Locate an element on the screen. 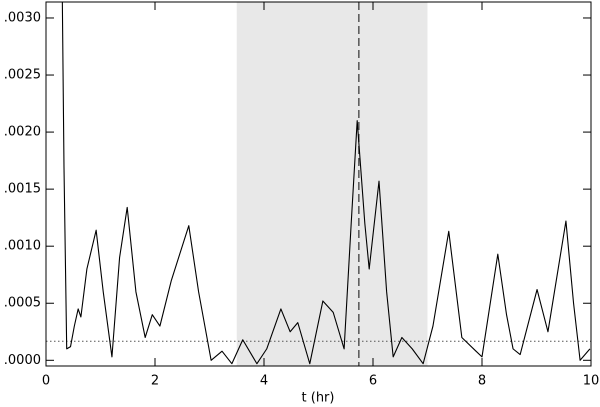  y-tick-label: .0005 is located at coordinates (22, 303).